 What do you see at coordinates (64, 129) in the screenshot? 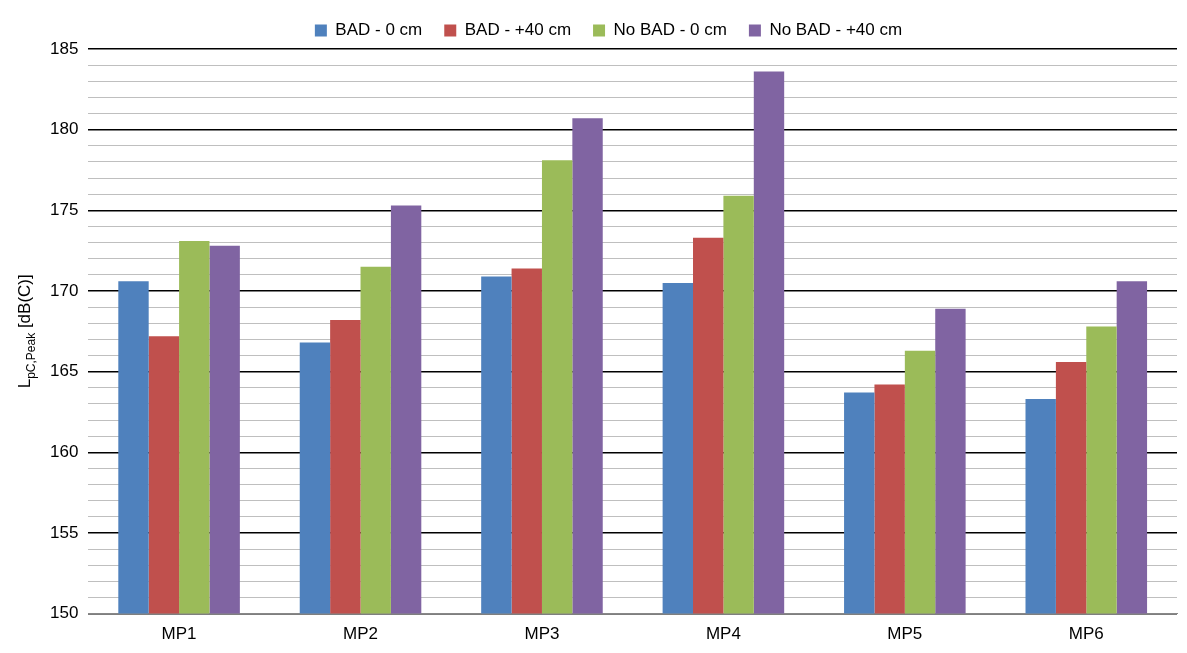
I see `y-tick-label: 180` at bounding box center [64, 129].